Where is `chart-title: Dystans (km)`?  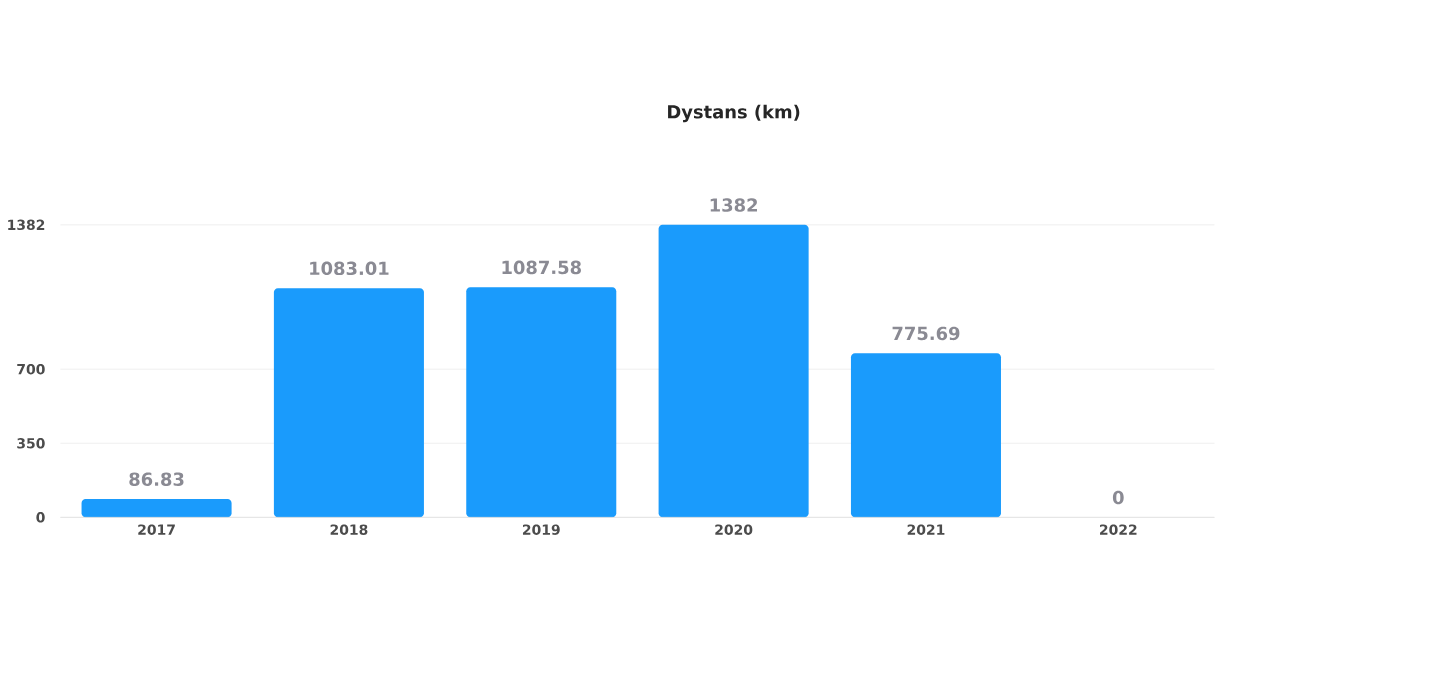 chart-title: Dystans (km) is located at coordinates (734, 113).